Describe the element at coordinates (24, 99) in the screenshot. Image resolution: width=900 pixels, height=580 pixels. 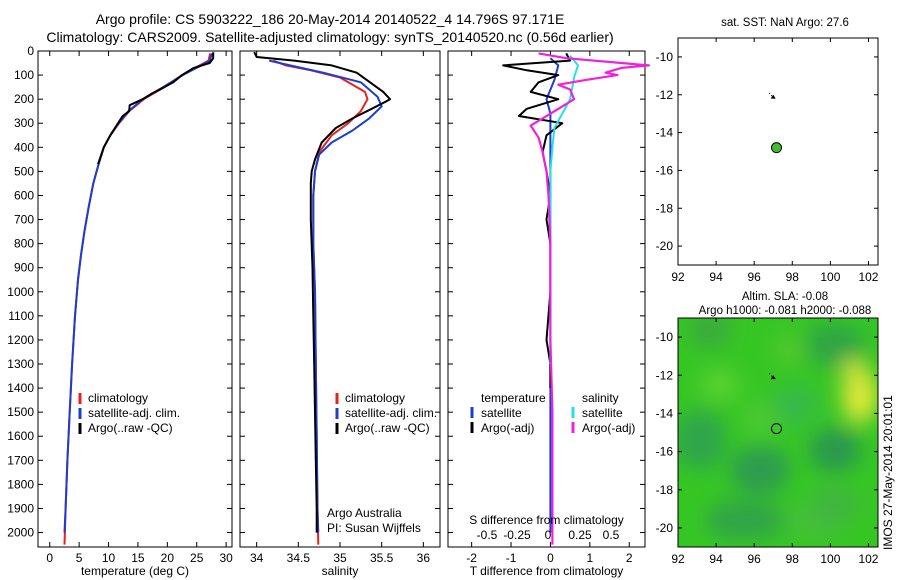
I see `y-tick-label: 200` at that location.